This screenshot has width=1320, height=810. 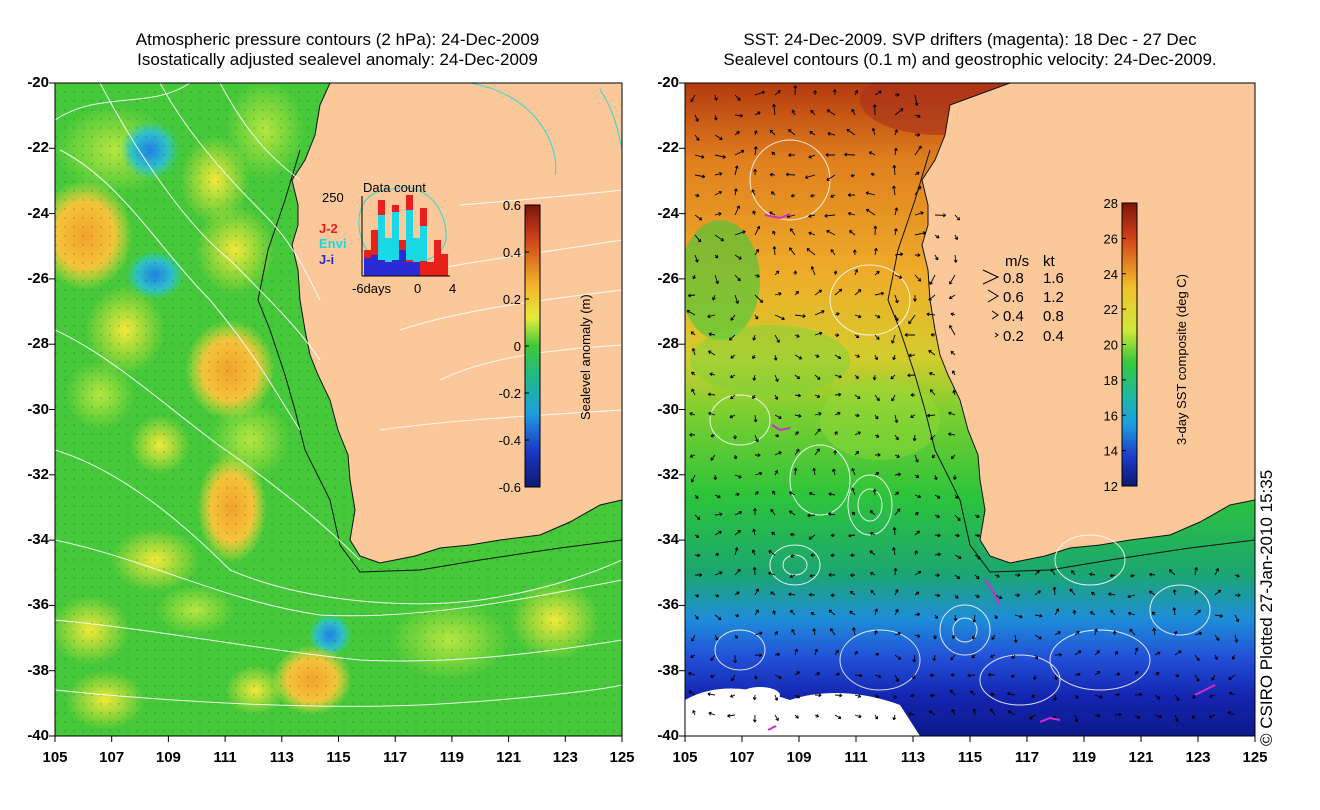 I want to click on left-y-tick-label: -20, so click(x=38, y=82).